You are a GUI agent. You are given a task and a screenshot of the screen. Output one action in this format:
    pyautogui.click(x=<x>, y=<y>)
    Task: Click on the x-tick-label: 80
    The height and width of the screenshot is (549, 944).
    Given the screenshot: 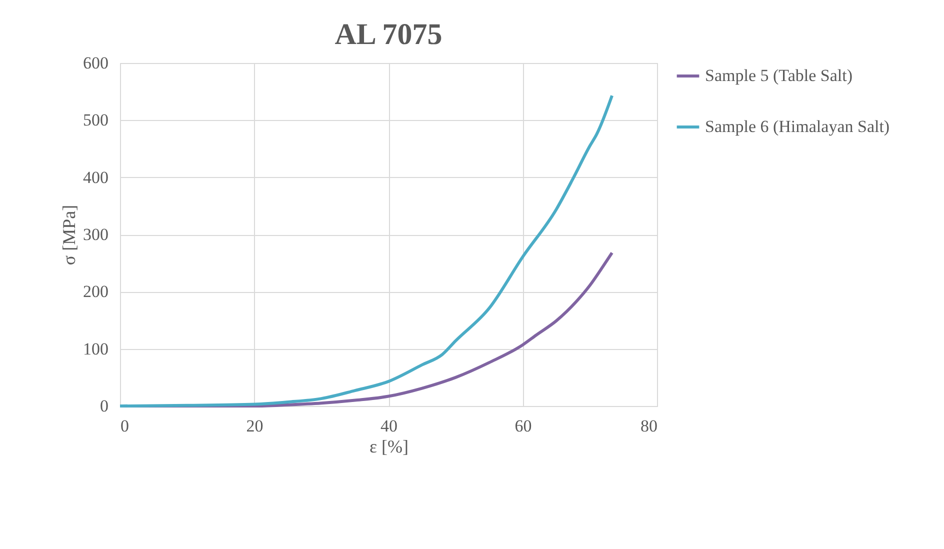 What is the action you would take?
    pyautogui.click(x=649, y=426)
    